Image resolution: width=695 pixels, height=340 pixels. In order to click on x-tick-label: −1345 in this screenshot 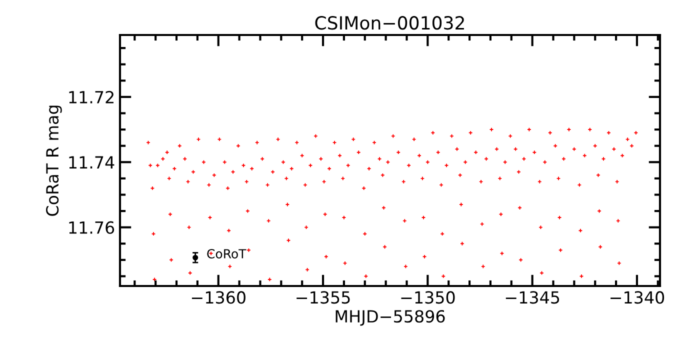, I will do `click(533, 297)`.